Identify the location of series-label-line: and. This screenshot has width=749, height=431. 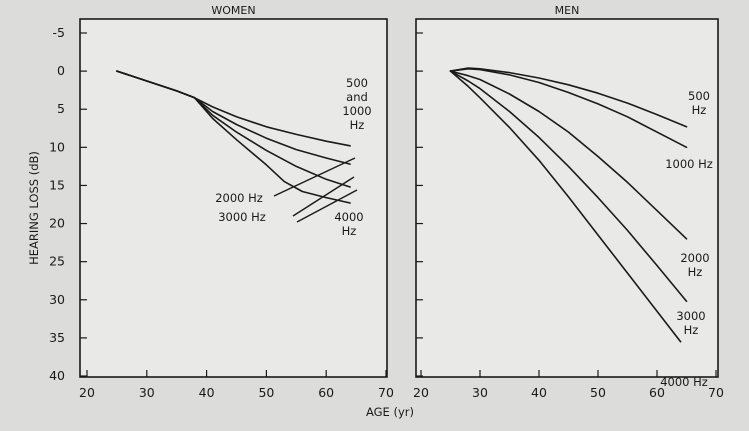
(357, 97).